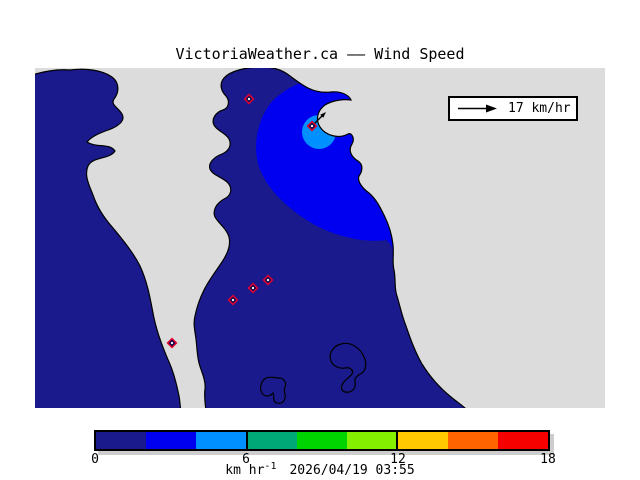 The height and width of the screenshot is (480, 640). Describe the element at coordinates (352, 470) in the screenshot. I see `timestamp: 2026/04/19 03:55` at that location.